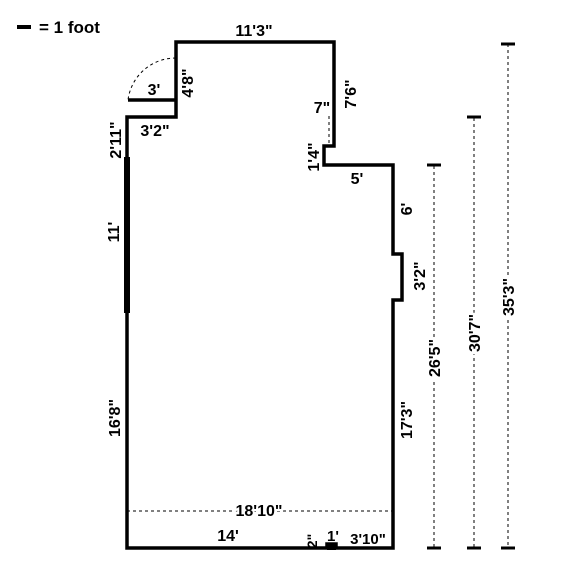  What do you see at coordinates (228, 536) in the screenshot?
I see `label-bottom-left: 14'` at bounding box center [228, 536].